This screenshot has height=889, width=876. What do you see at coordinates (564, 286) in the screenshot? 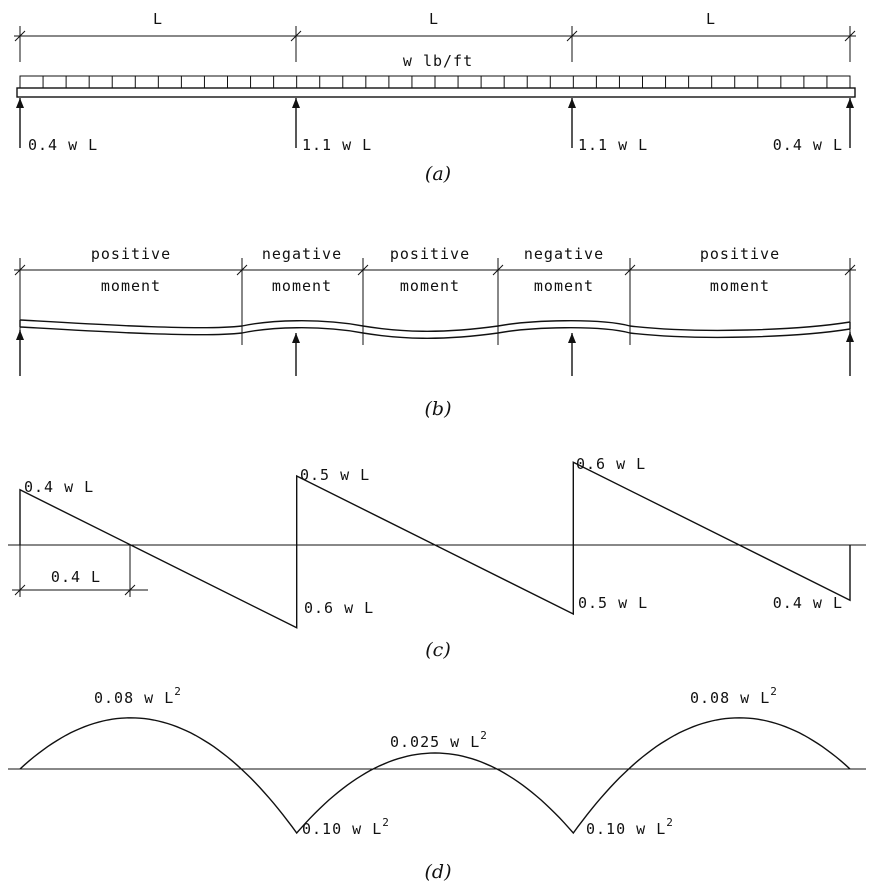
I see `region-4-bottom: moment` at bounding box center [564, 286].